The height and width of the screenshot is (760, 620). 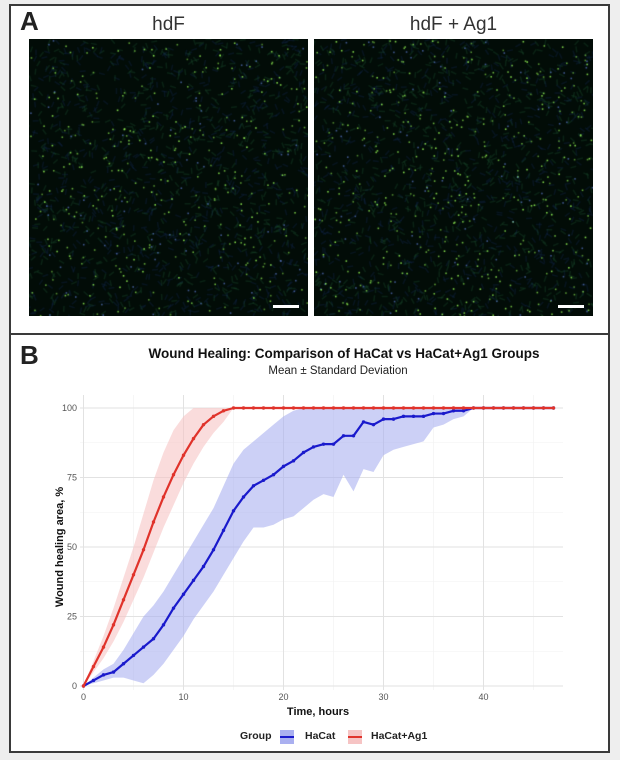 What do you see at coordinates (320, 736) in the screenshot?
I see `legend-label-hacat: HaCat` at bounding box center [320, 736].